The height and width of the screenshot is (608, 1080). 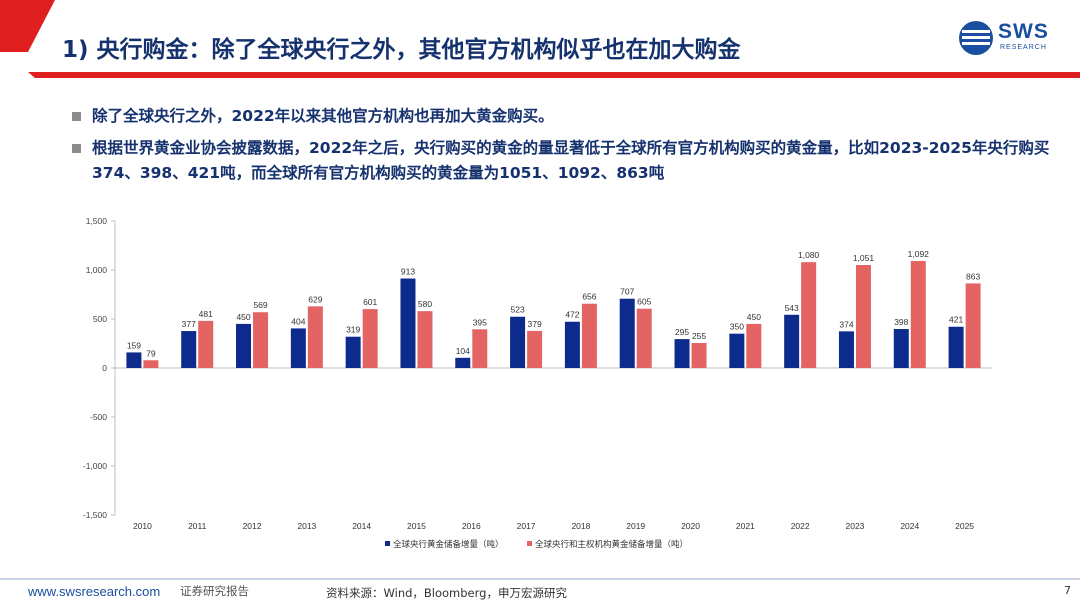 What do you see at coordinates (94, 591) in the screenshot?
I see `footer-url-link: www.swsresearch.com` at bounding box center [94, 591].